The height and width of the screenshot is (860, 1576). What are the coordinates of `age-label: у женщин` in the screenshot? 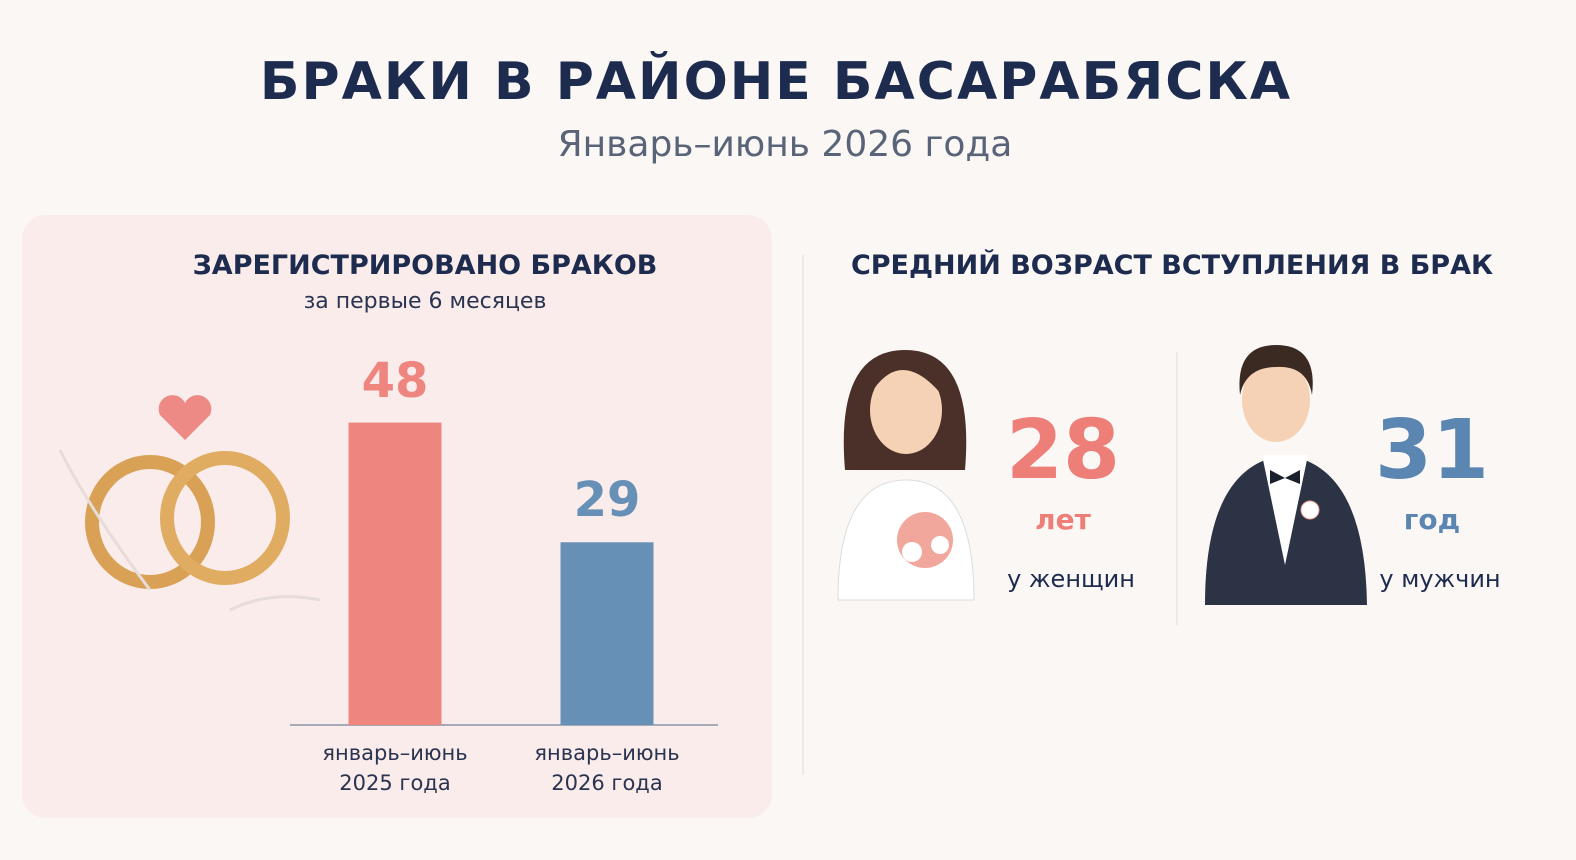 It's located at (1071, 579).